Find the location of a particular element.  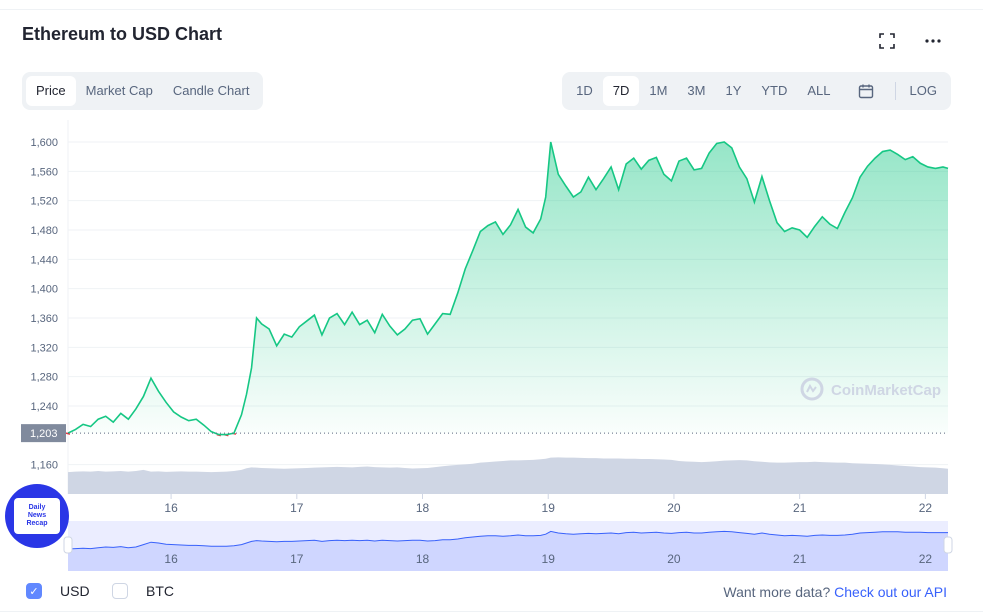

range-1d: 1D is located at coordinates (584, 90).